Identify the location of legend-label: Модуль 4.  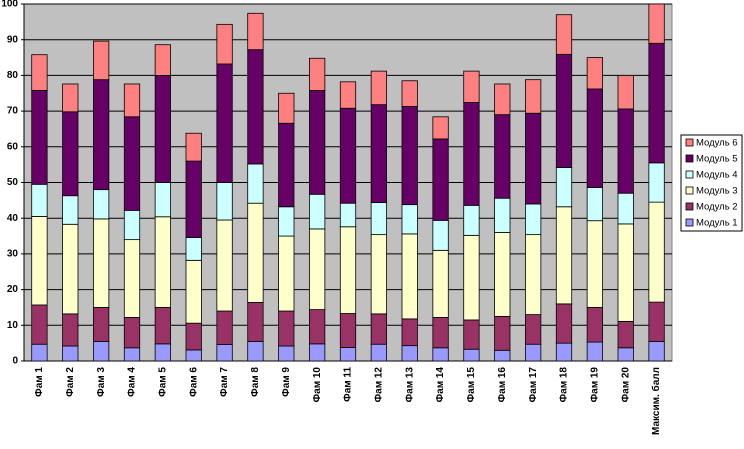
(717, 175).